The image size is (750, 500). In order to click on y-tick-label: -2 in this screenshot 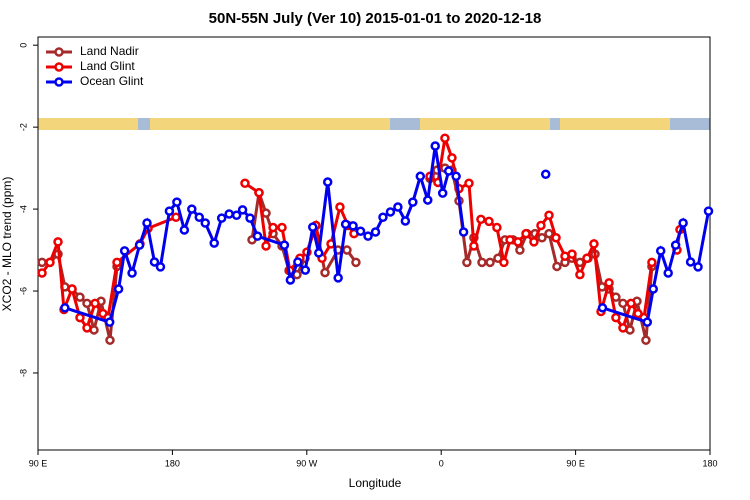, I will do `click(23, 127)`.